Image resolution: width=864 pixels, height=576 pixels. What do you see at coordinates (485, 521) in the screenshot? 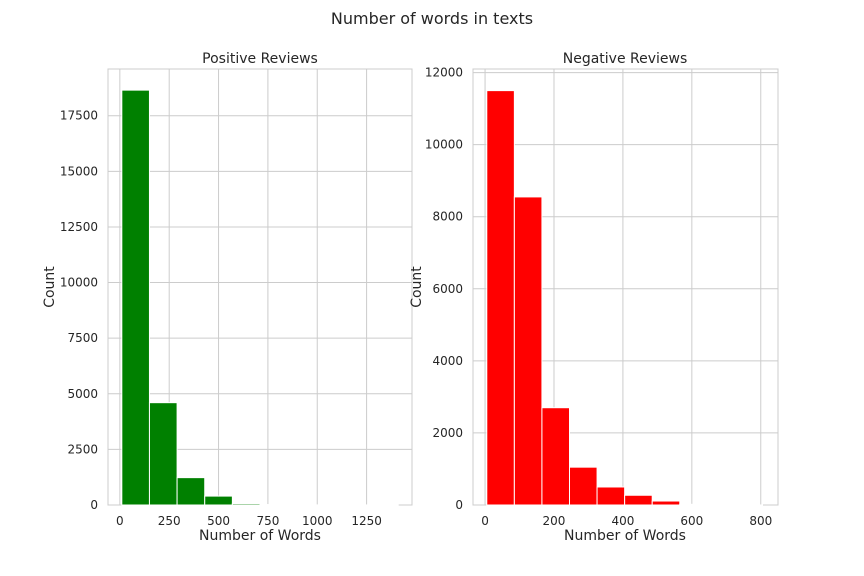
I see `negative-x-tick-label: 0` at bounding box center [485, 521].